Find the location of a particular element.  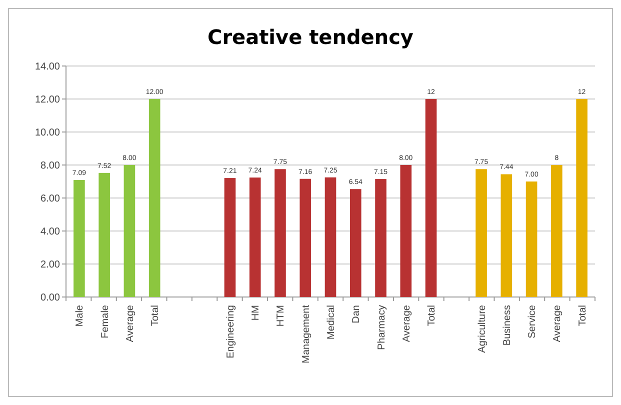

x-tick-label: Pharmacy is located at coordinates (382, 327).